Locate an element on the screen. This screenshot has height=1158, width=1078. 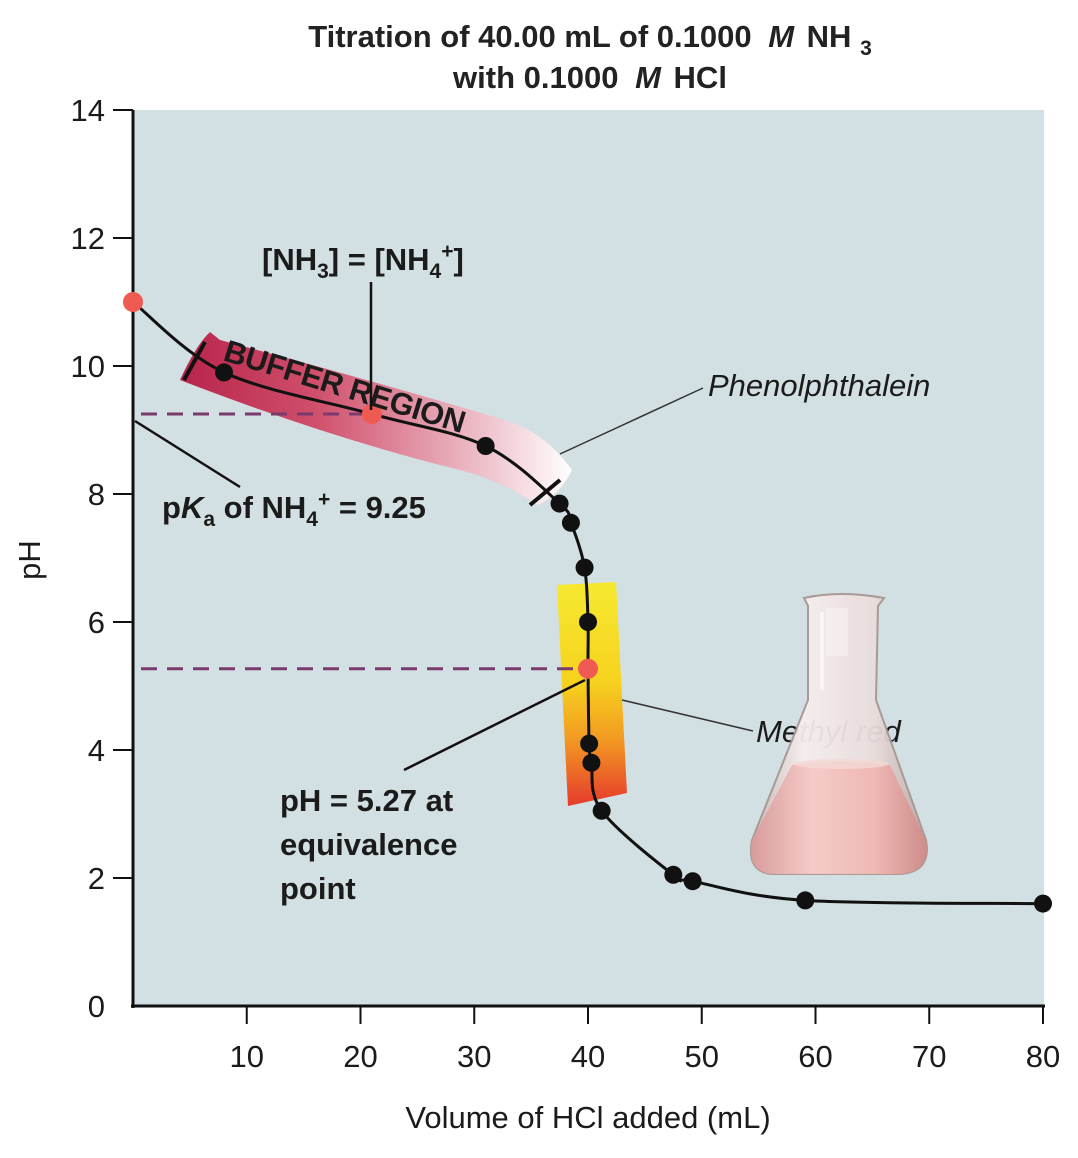
methyl-red-band is located at coordinates (592, 694).